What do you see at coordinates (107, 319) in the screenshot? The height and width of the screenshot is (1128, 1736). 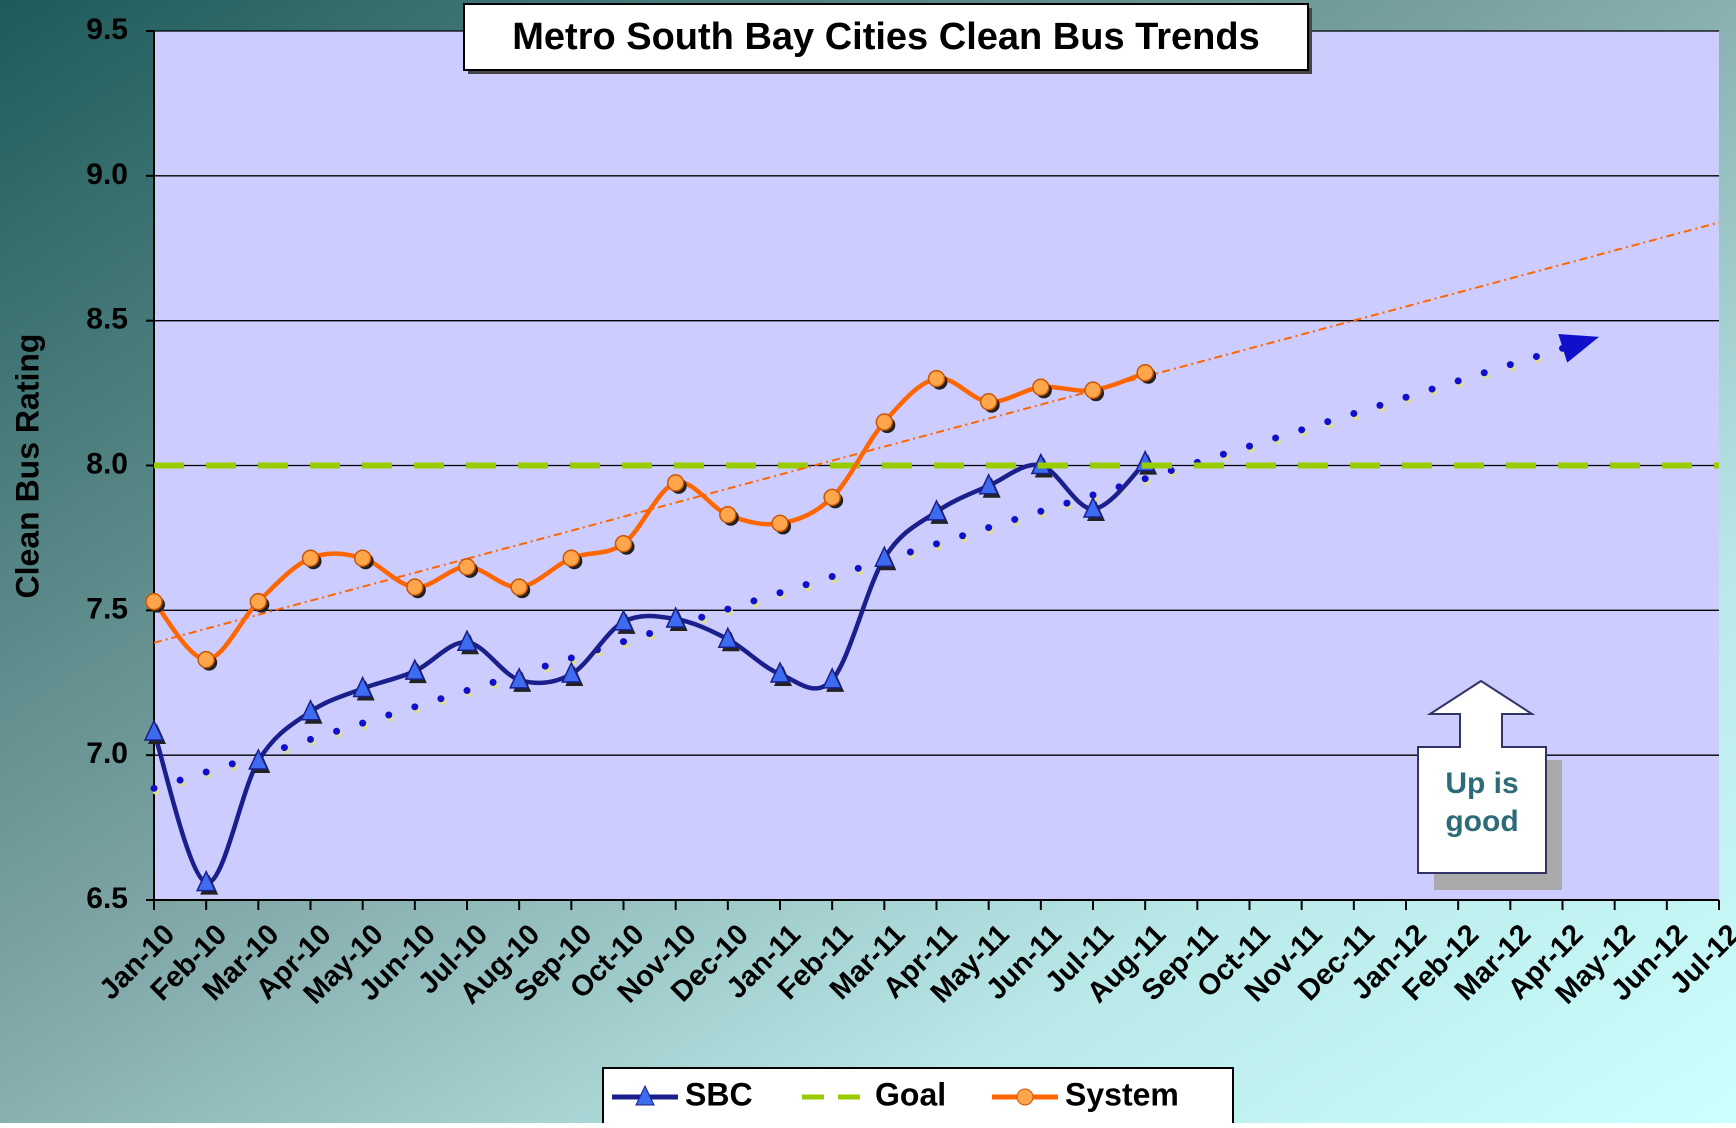 I see `y-tick-label: 8.5` at bounding box center [107, 319].